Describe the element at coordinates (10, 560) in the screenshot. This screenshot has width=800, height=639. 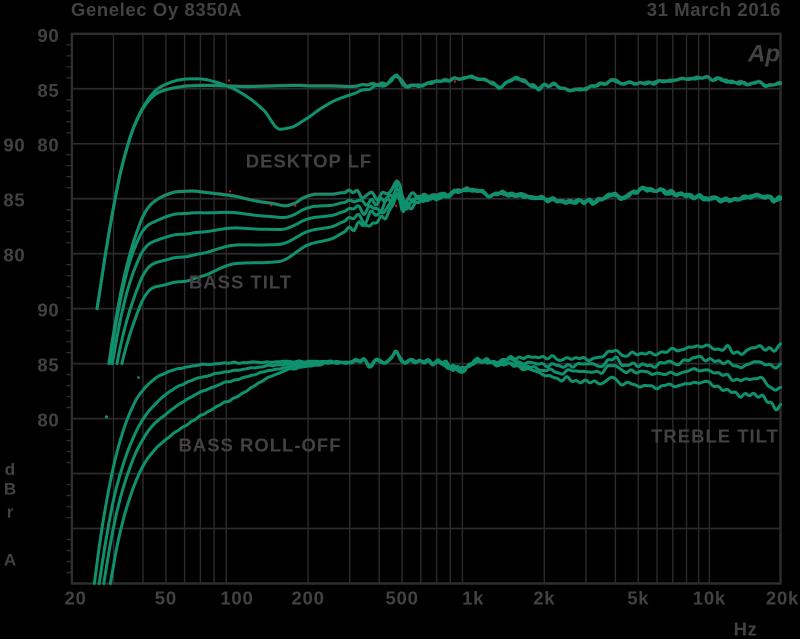
I see `svg-text: A` at that location.